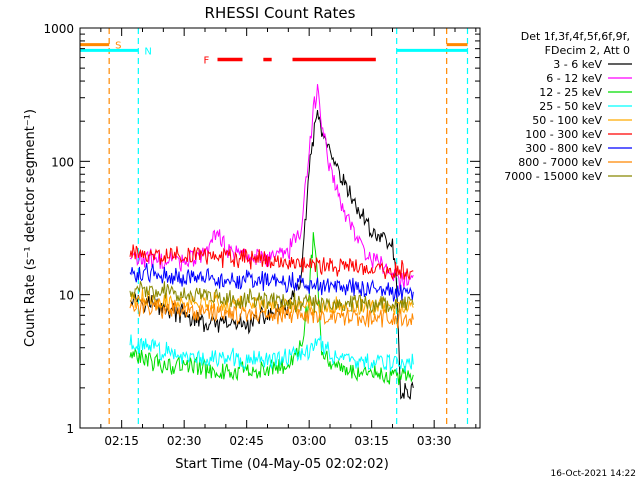 This screenshot has width=640, height=480. What do you see at coordinates (560, 162) in the screenshot?
I see `legend-label-7: 800 - 7000 keV` at bounding box center [560, 162].